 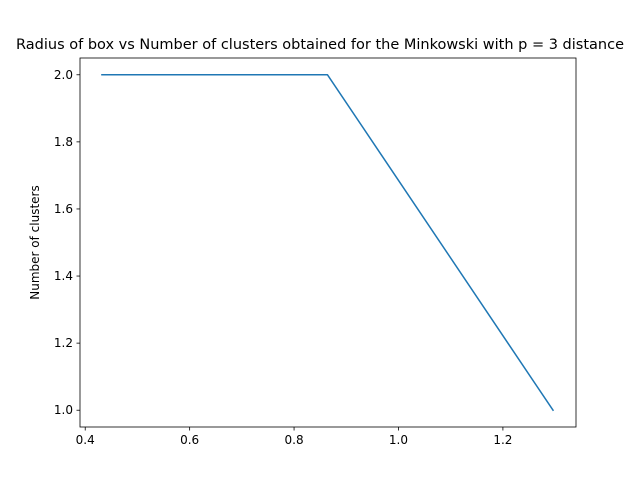 What do you see at coordinates (85, 440) in the screenshot?
I see `x-tick-label: 0.4` at bounding box center [85, 440].